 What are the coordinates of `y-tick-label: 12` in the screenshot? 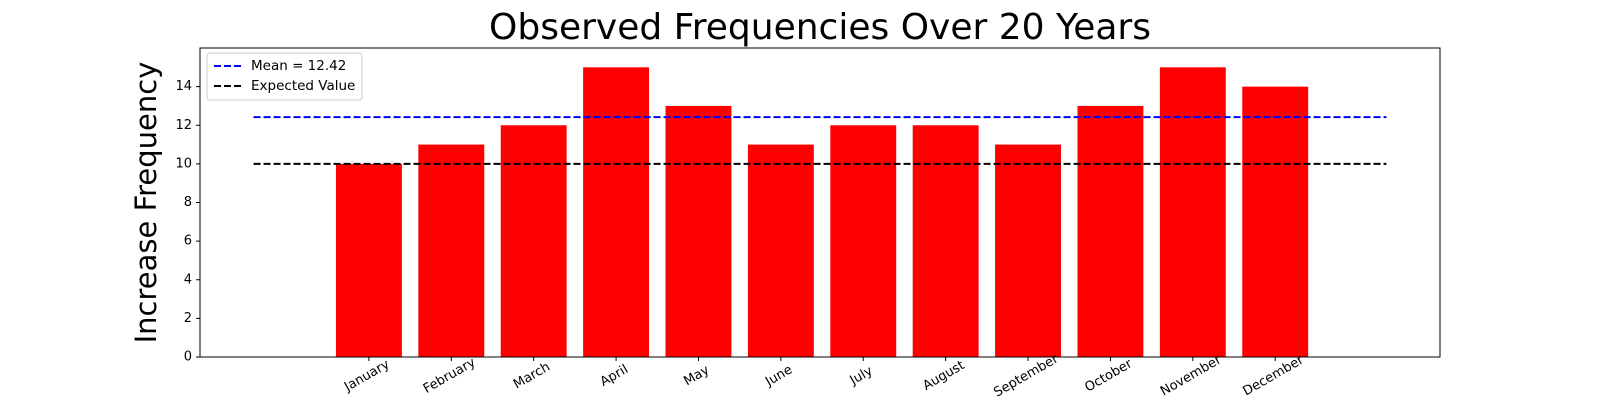 It's located at (183, 125).